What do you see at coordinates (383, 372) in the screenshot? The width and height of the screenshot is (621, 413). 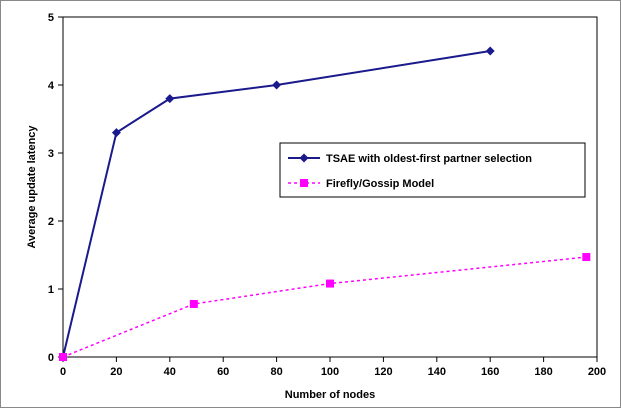 I see `x-tick-label: 120` at bounding box center [383, 372].